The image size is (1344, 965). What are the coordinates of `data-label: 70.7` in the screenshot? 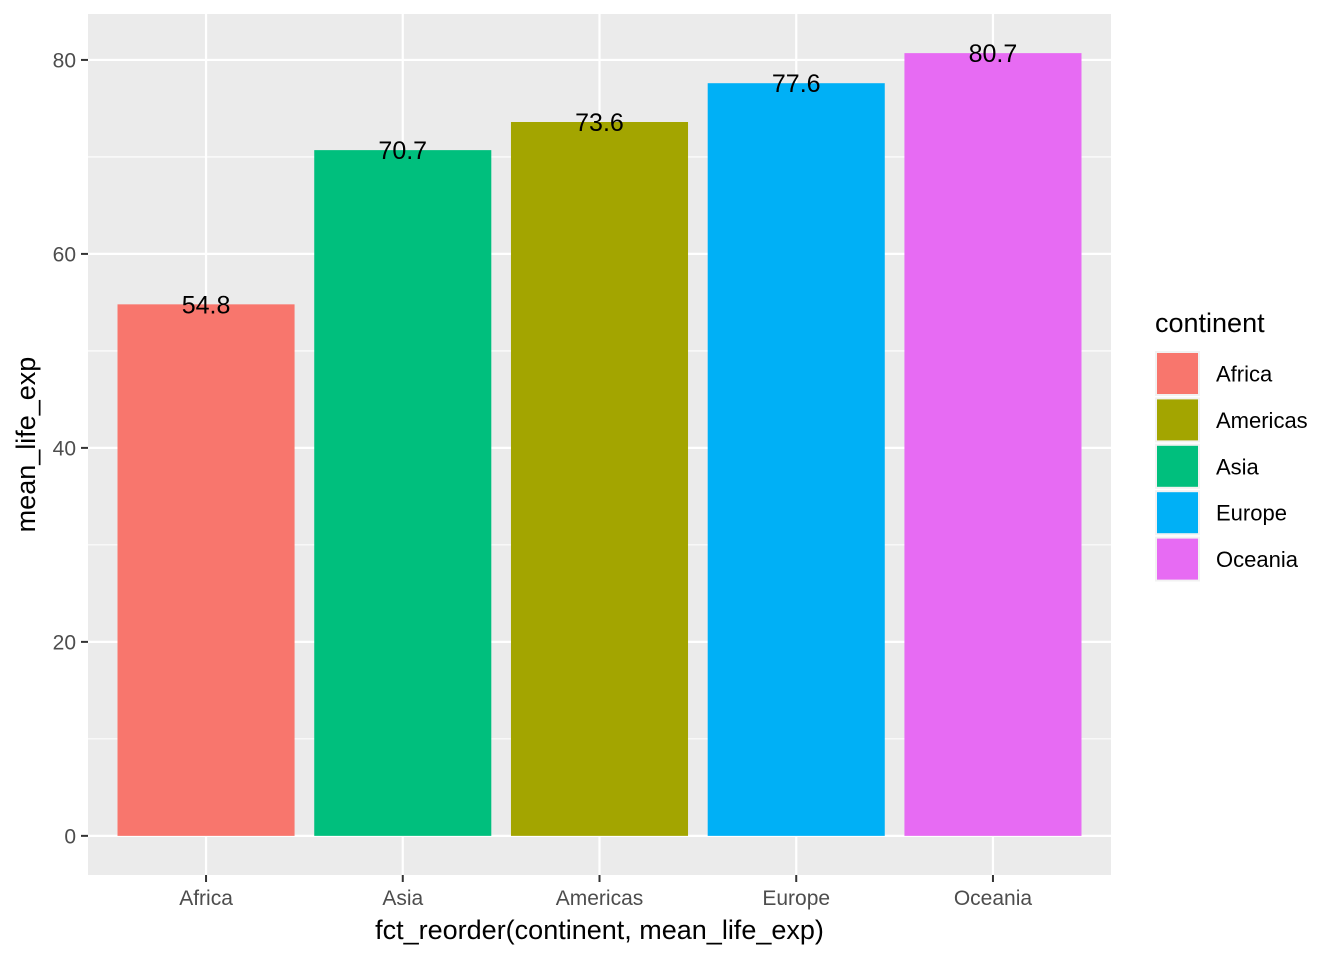 It's located at (402, 151).